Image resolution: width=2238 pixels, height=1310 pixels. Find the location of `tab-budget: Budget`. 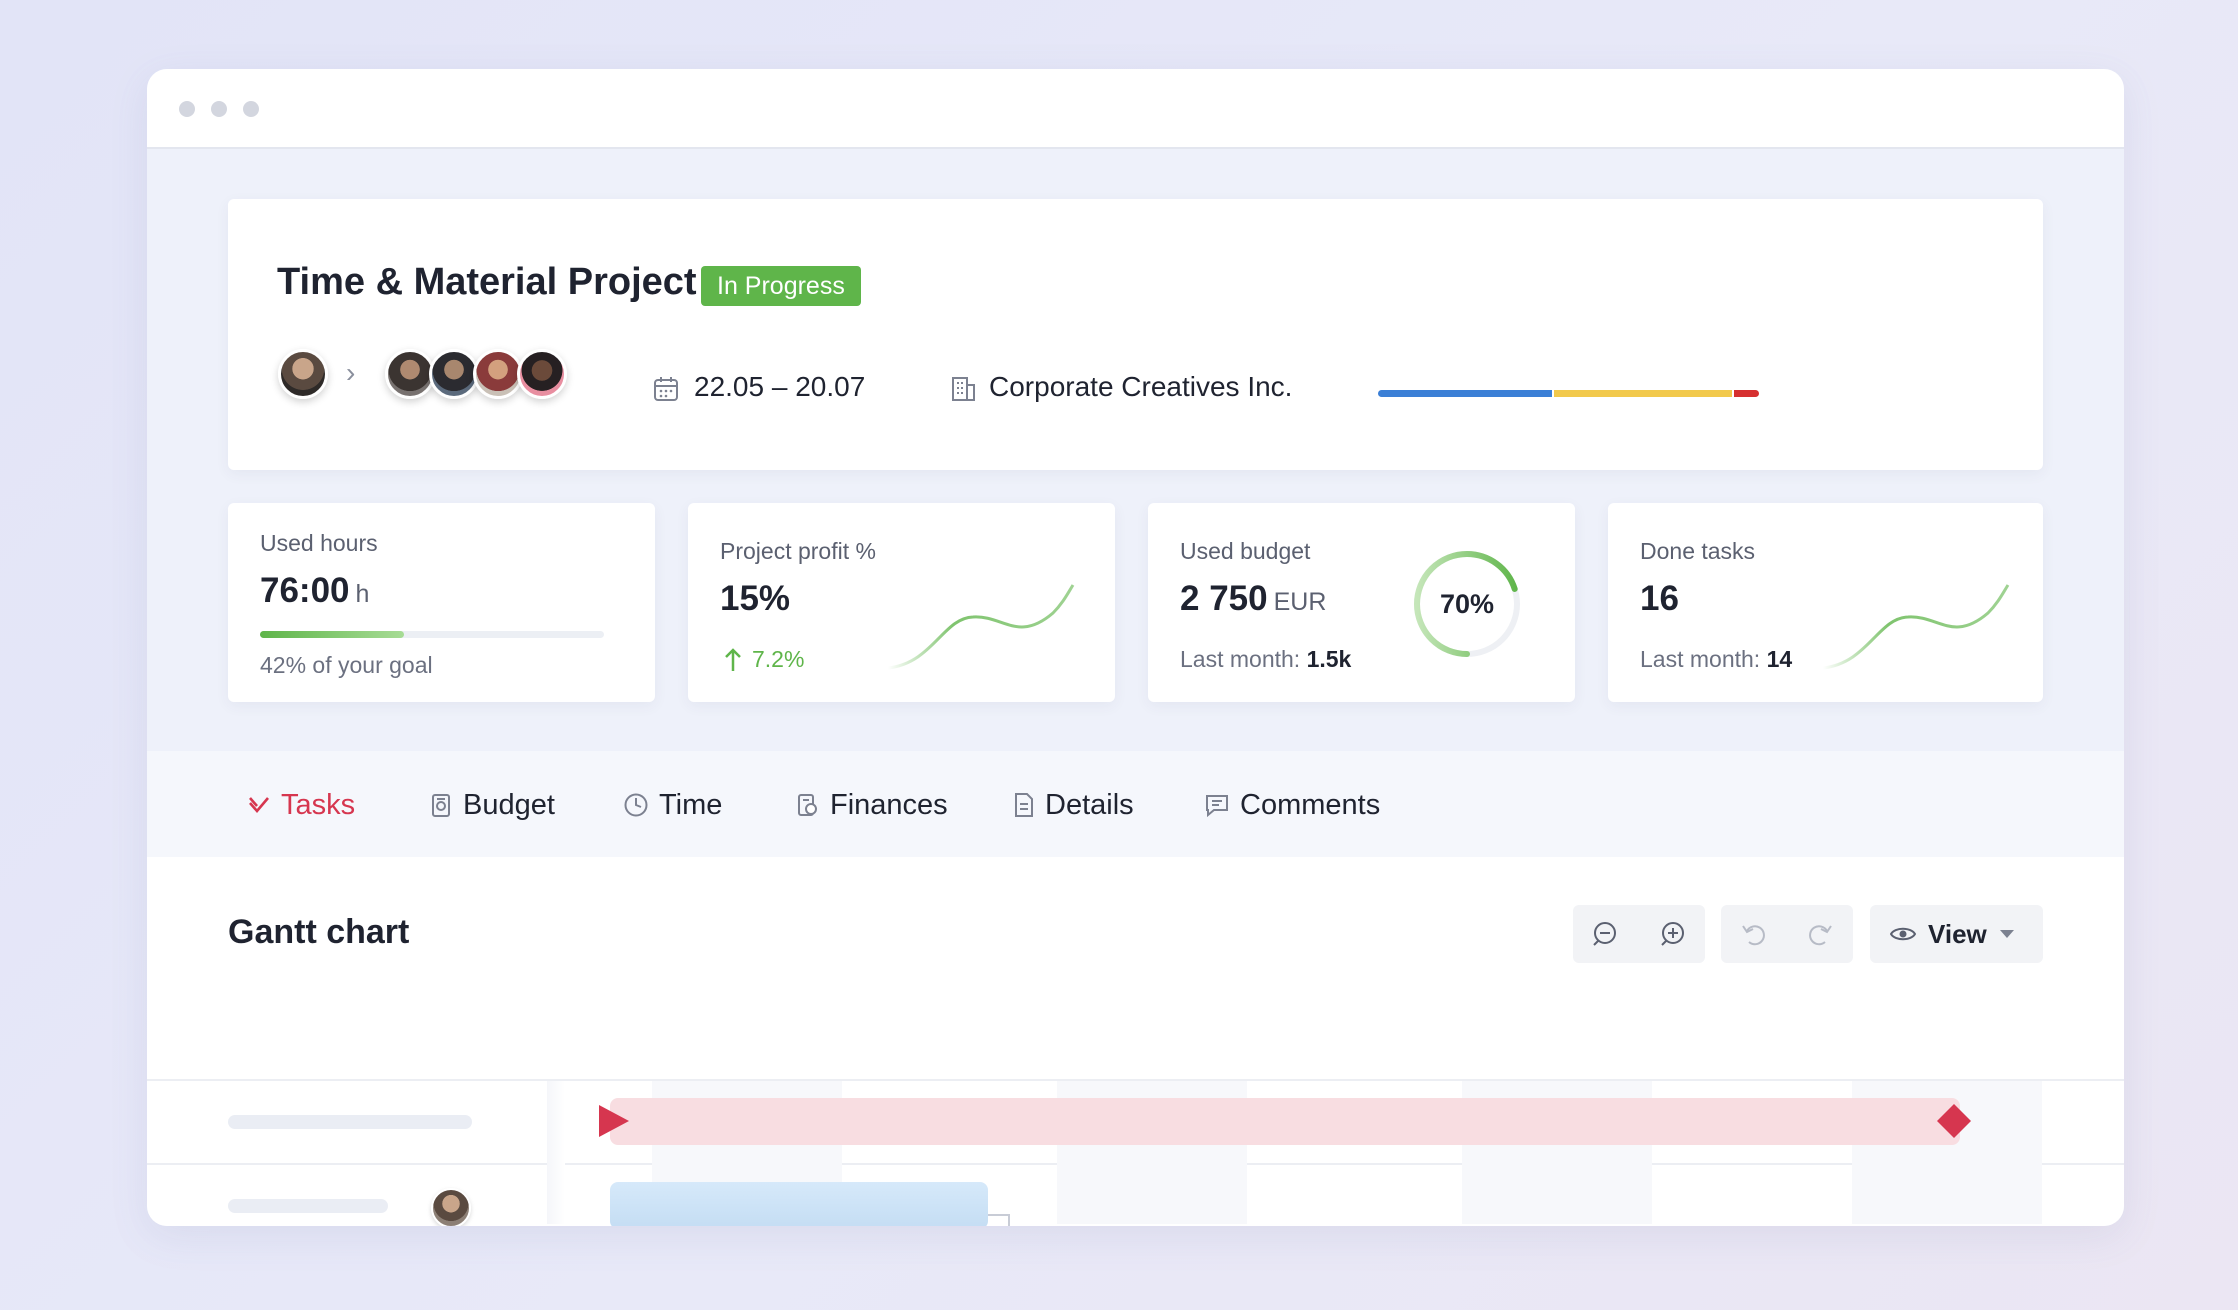

tab-budget: Budget is located at coordinates (492, 805).